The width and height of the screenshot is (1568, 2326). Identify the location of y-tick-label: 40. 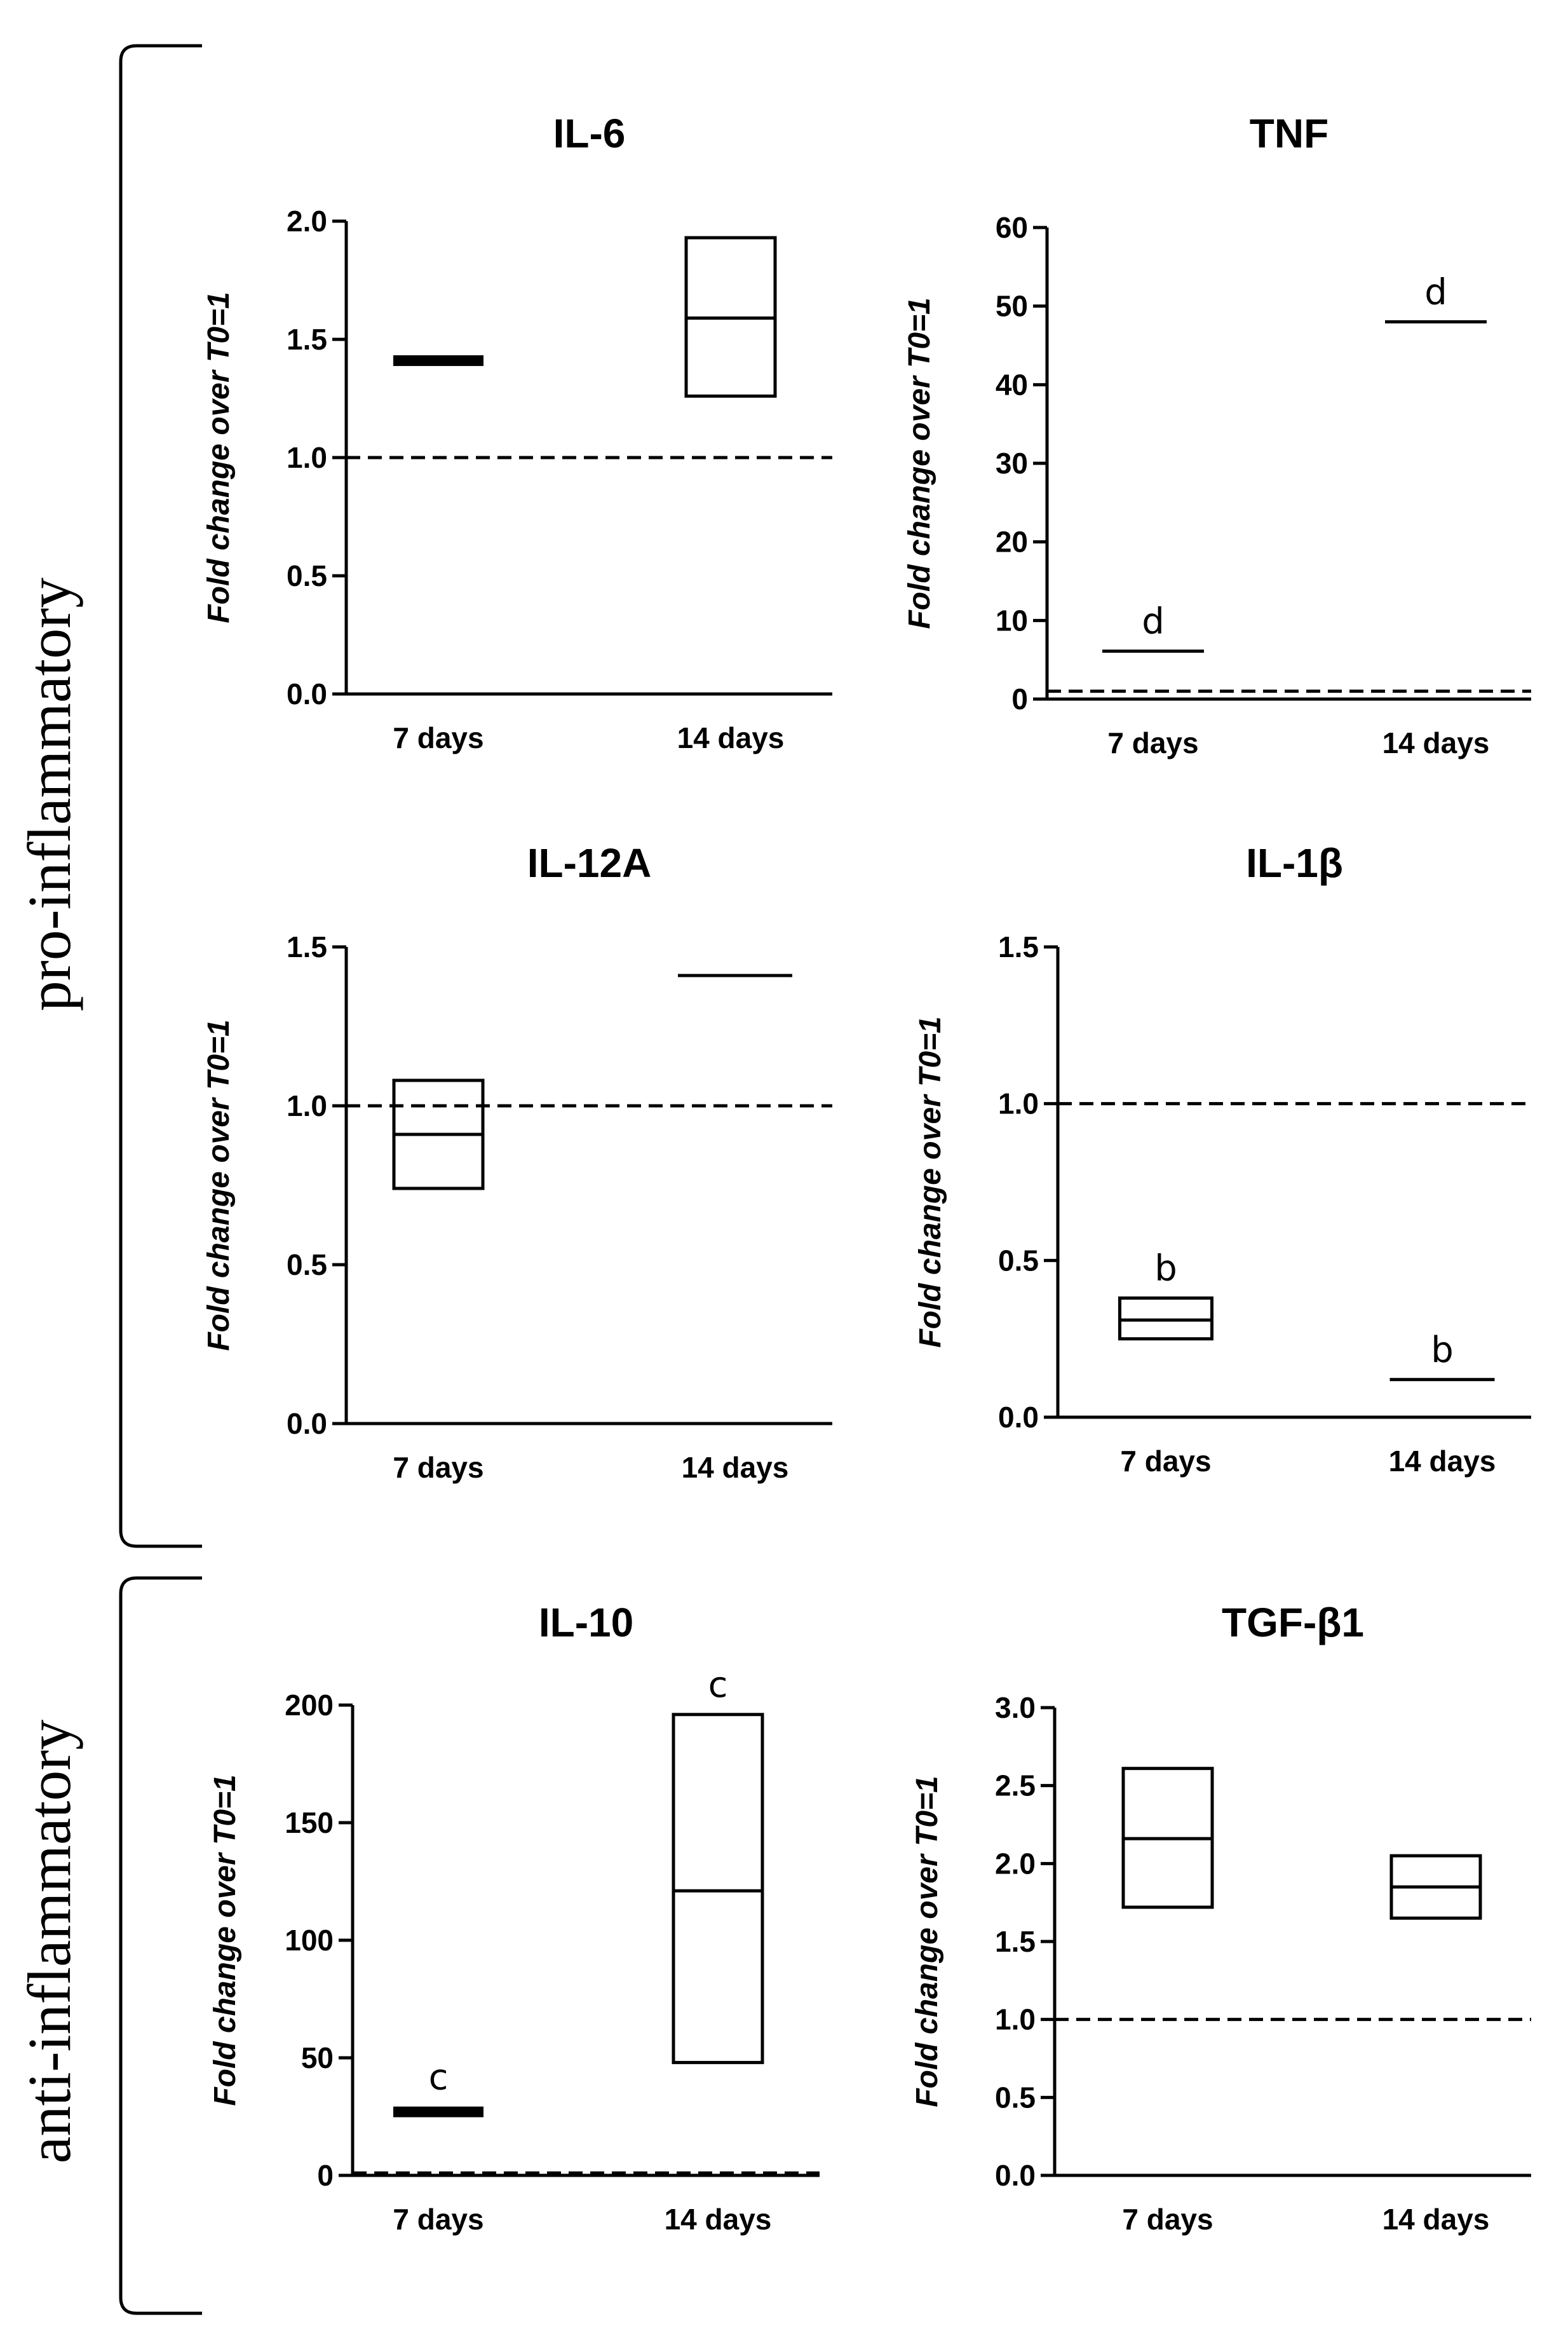
(1012, 384).